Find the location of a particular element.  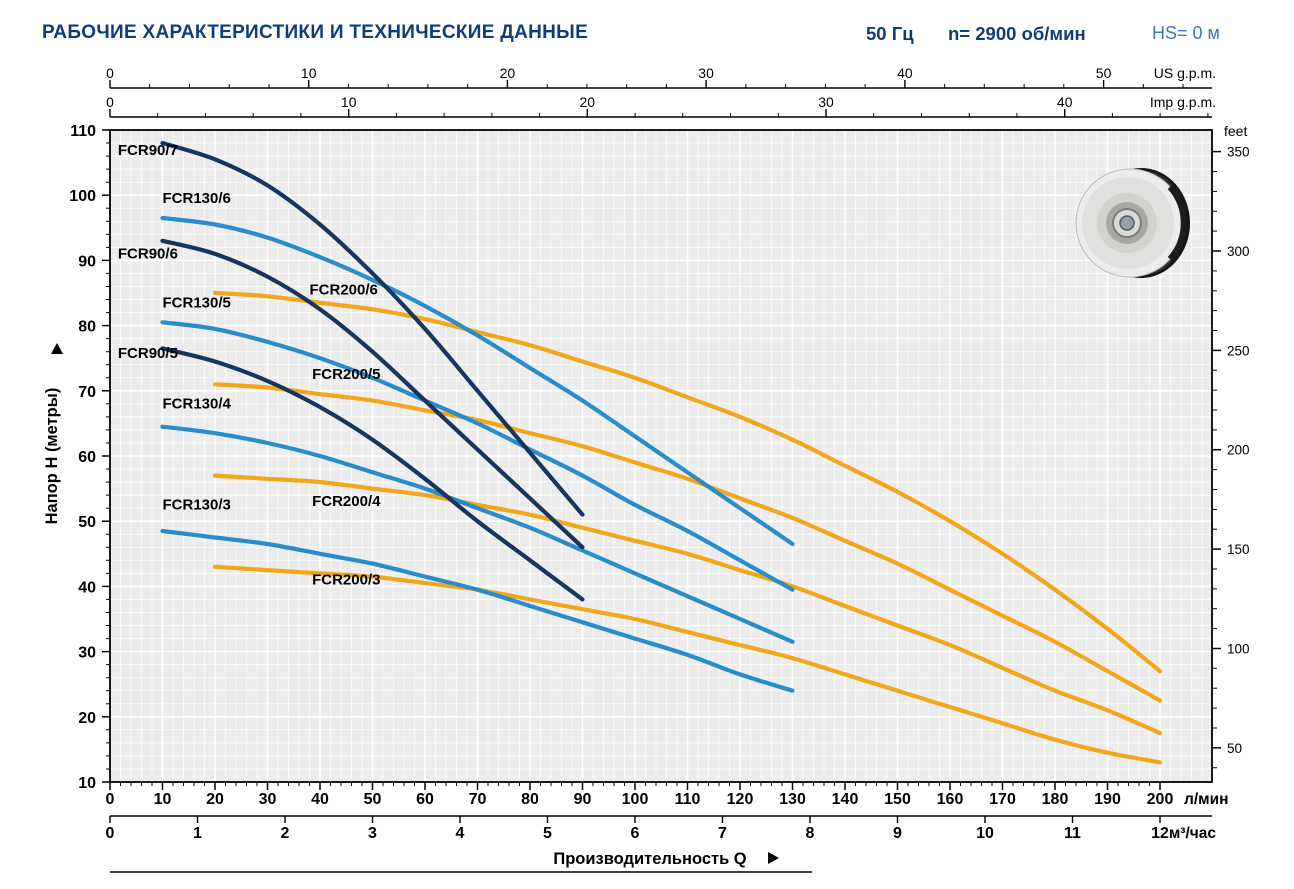

svg-text: FCR90/7 is located at coordinates (148, 150).